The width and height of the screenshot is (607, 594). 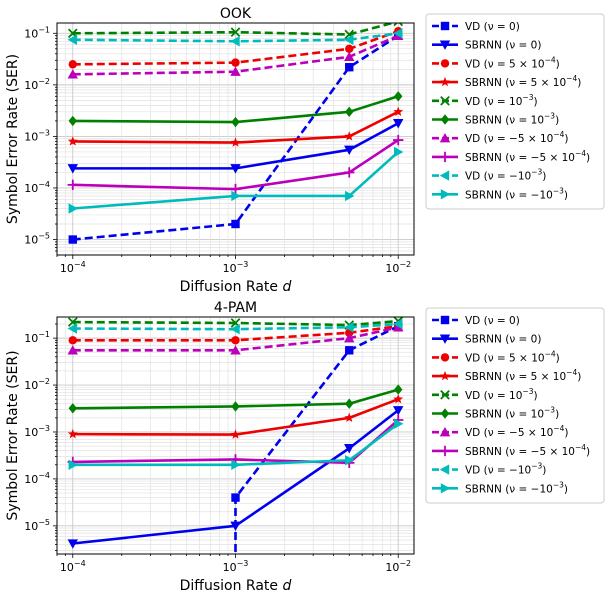 I want to click on legend-label: VD (ν = 5 × 10−4), so click(x=512, y=356).